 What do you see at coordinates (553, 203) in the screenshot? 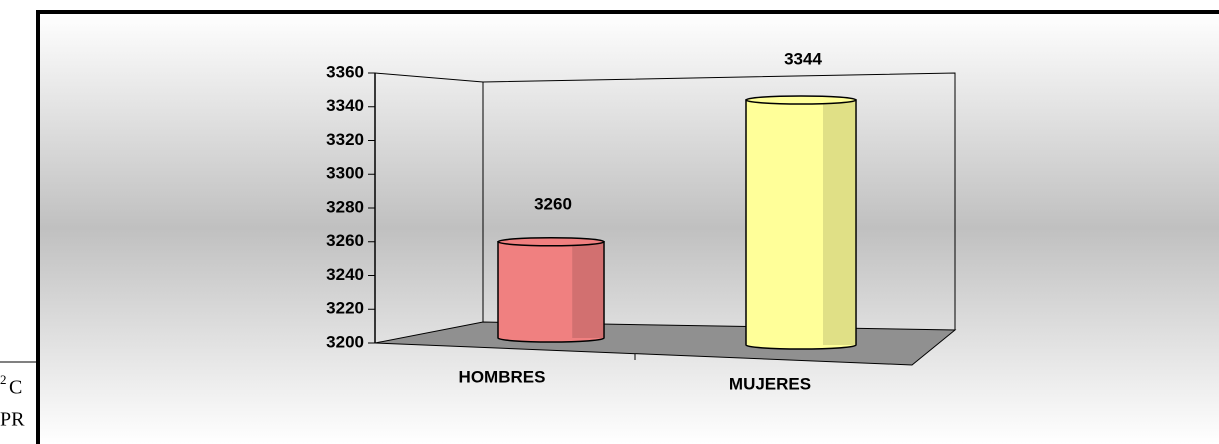
I see `value-label: 3260` at bounding box center [553, 203].